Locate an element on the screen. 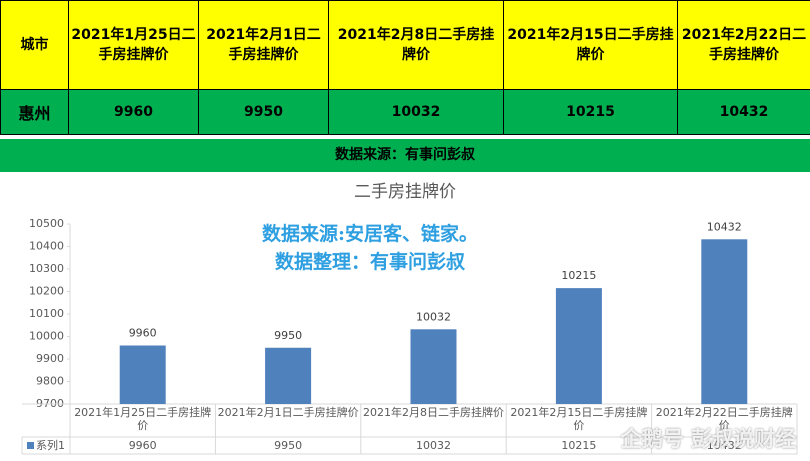 The image size is (810, 461). header-cell: 2021年2月1日二手房挂牌价 is located at coordinates (263, 45).